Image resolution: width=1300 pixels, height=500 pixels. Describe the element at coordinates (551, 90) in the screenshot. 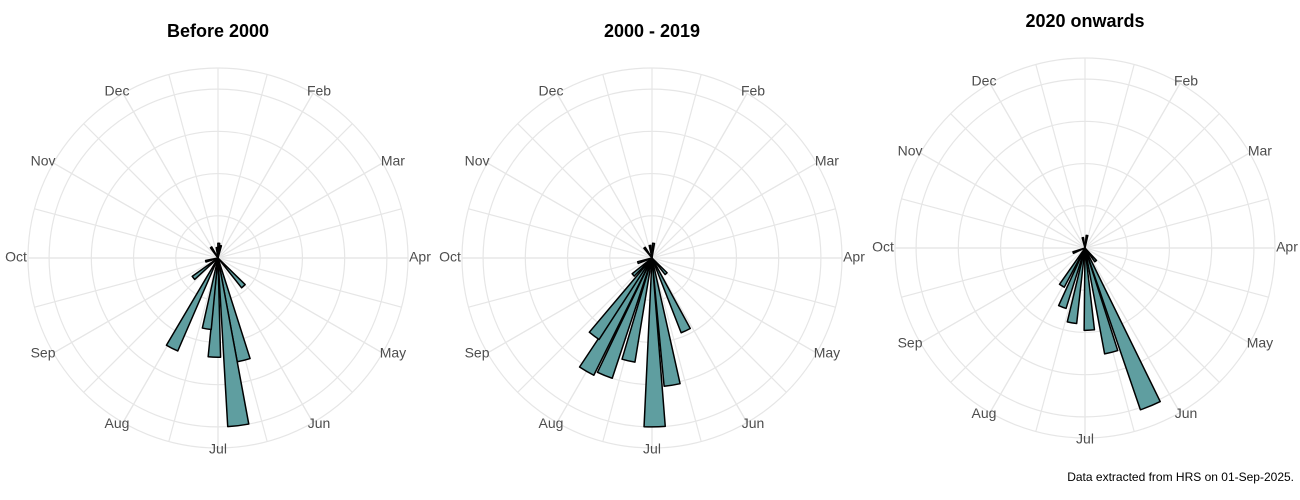

I see `month-label: Dec` at that location.